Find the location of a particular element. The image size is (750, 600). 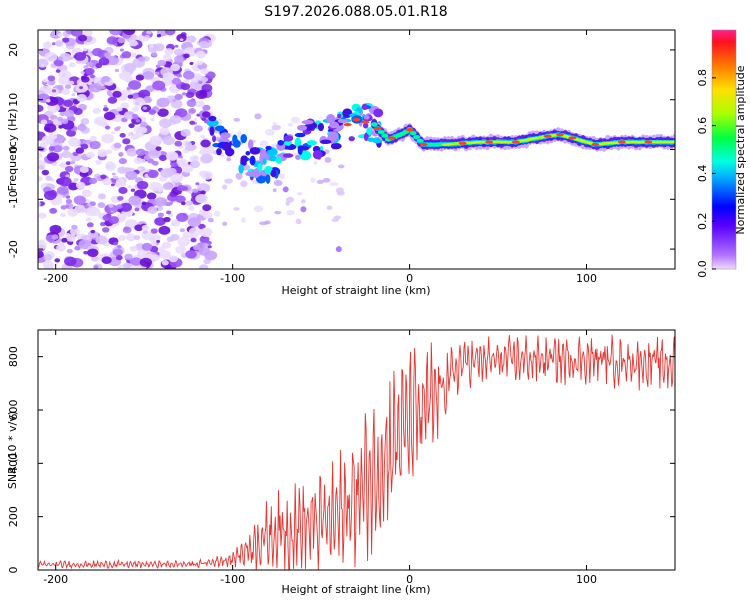

spectrogram-ytick-label: 0 is located at coordinates (13, 149).